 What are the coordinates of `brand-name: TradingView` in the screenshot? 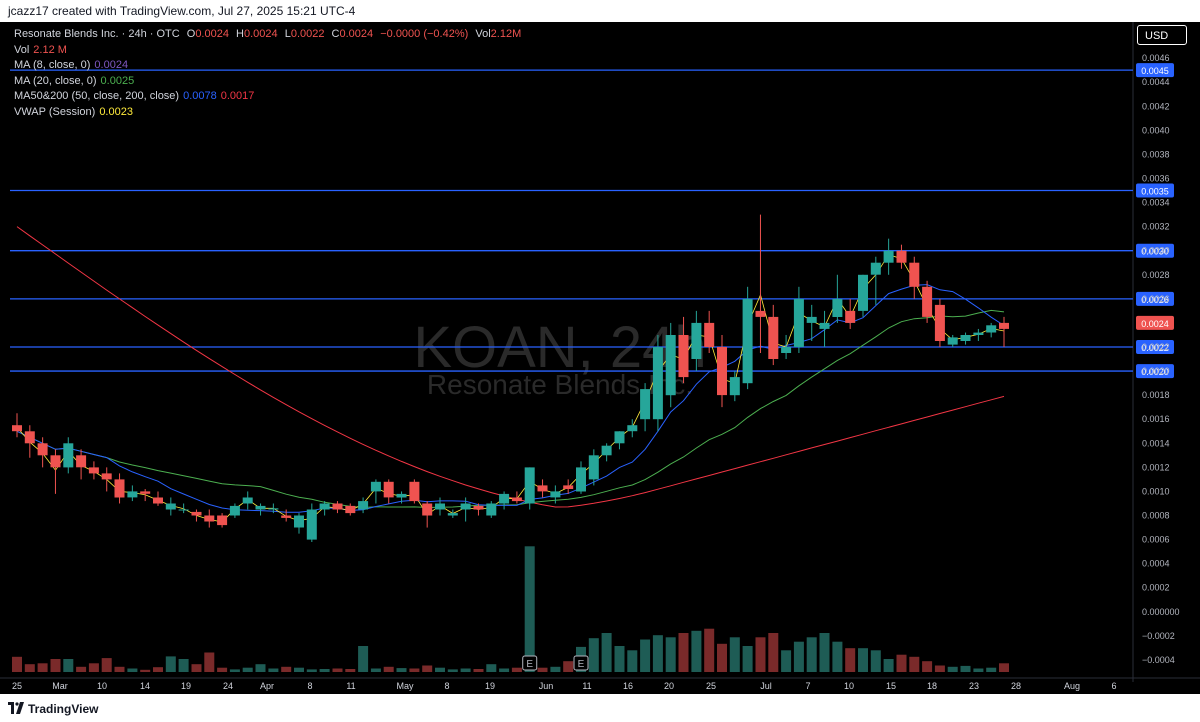 It's located at (63, 709).